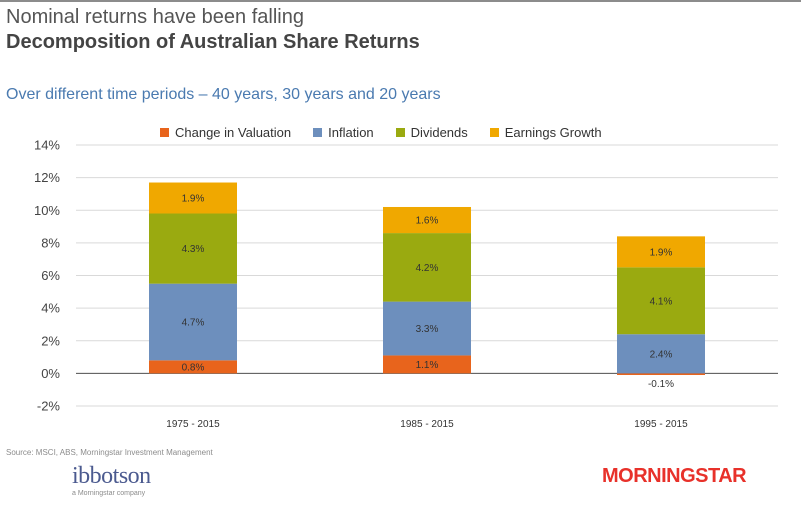 The image size is (801, 509). What do you see at coordinates (49, 406) in the screenshot?
I see `y-tick-label: -2%` at bounding box center [49, 406].